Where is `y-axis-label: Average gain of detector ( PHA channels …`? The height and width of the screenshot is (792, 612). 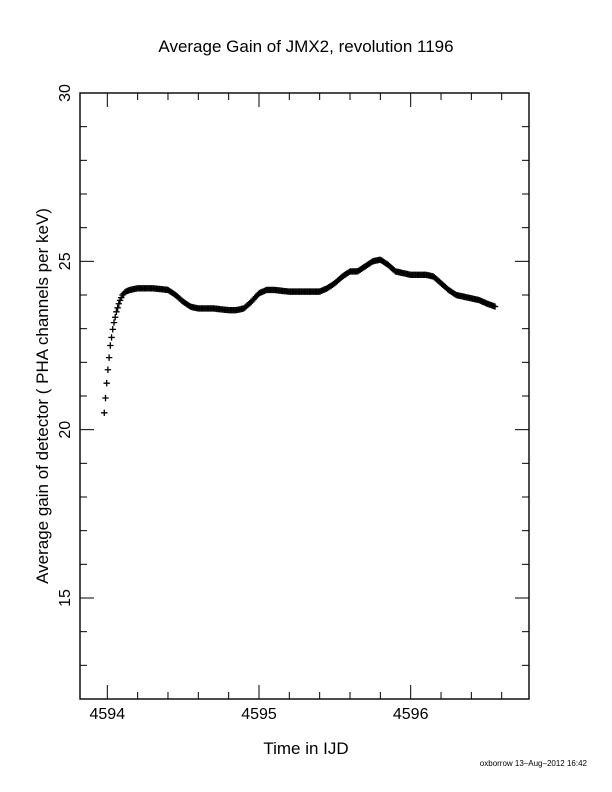 y-axis-label: Average gain of detector ( PHA channels … is located at coordinates (42, 396).